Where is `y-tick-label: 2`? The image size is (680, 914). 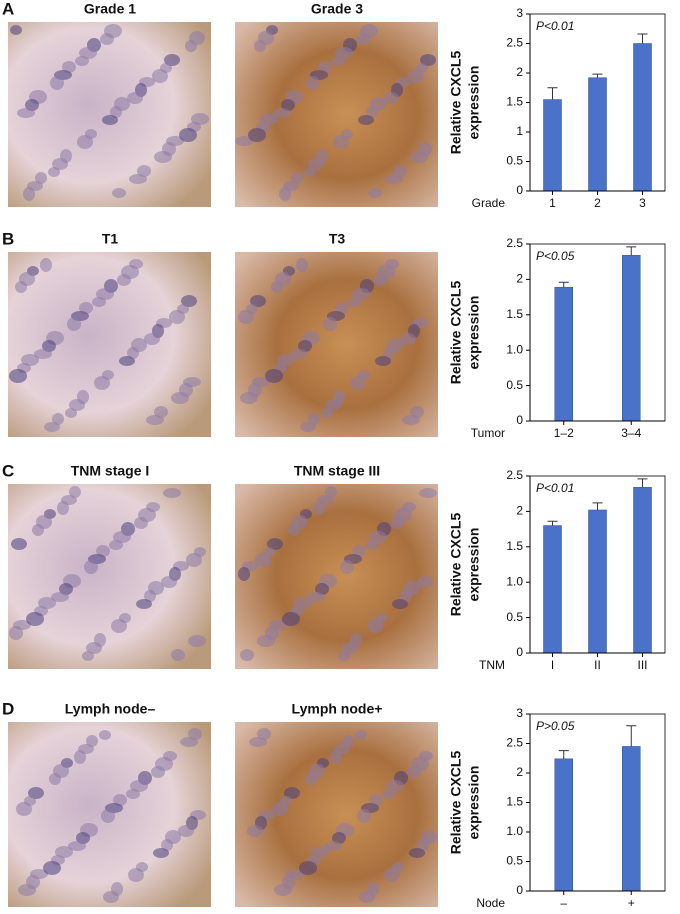
y-tick-label: 2 is located at coordinates (519, 772).